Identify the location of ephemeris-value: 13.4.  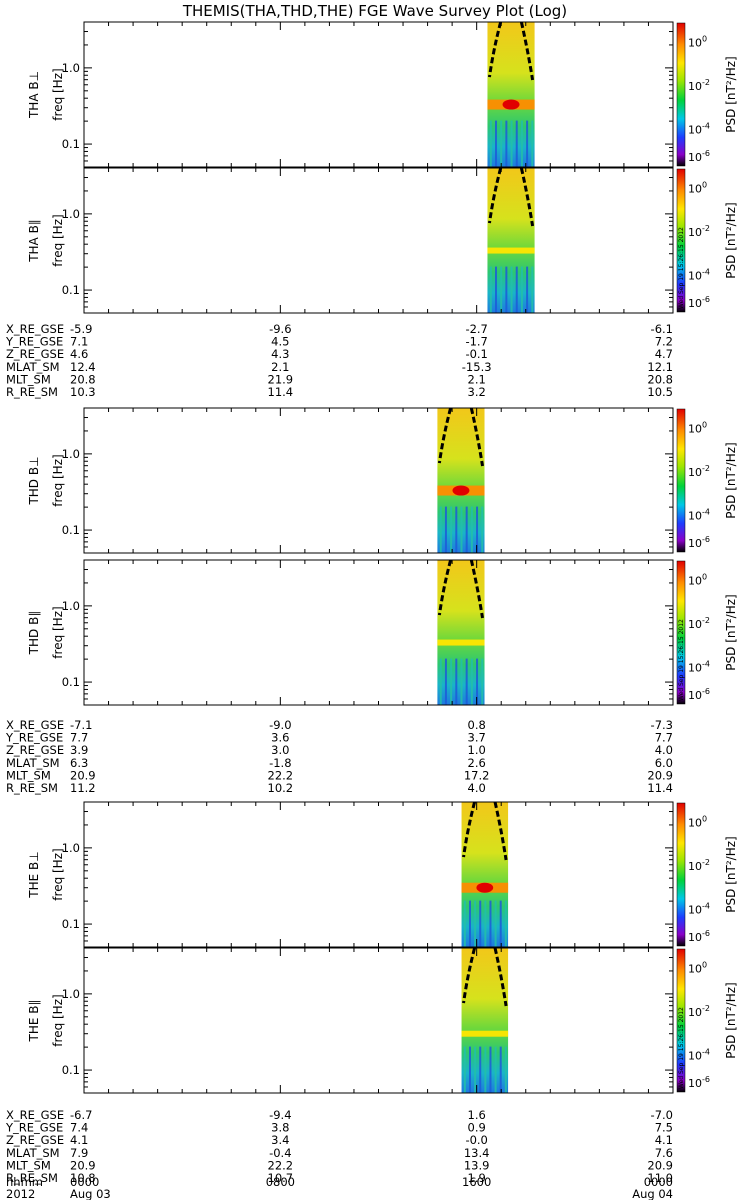
(477, 1153).